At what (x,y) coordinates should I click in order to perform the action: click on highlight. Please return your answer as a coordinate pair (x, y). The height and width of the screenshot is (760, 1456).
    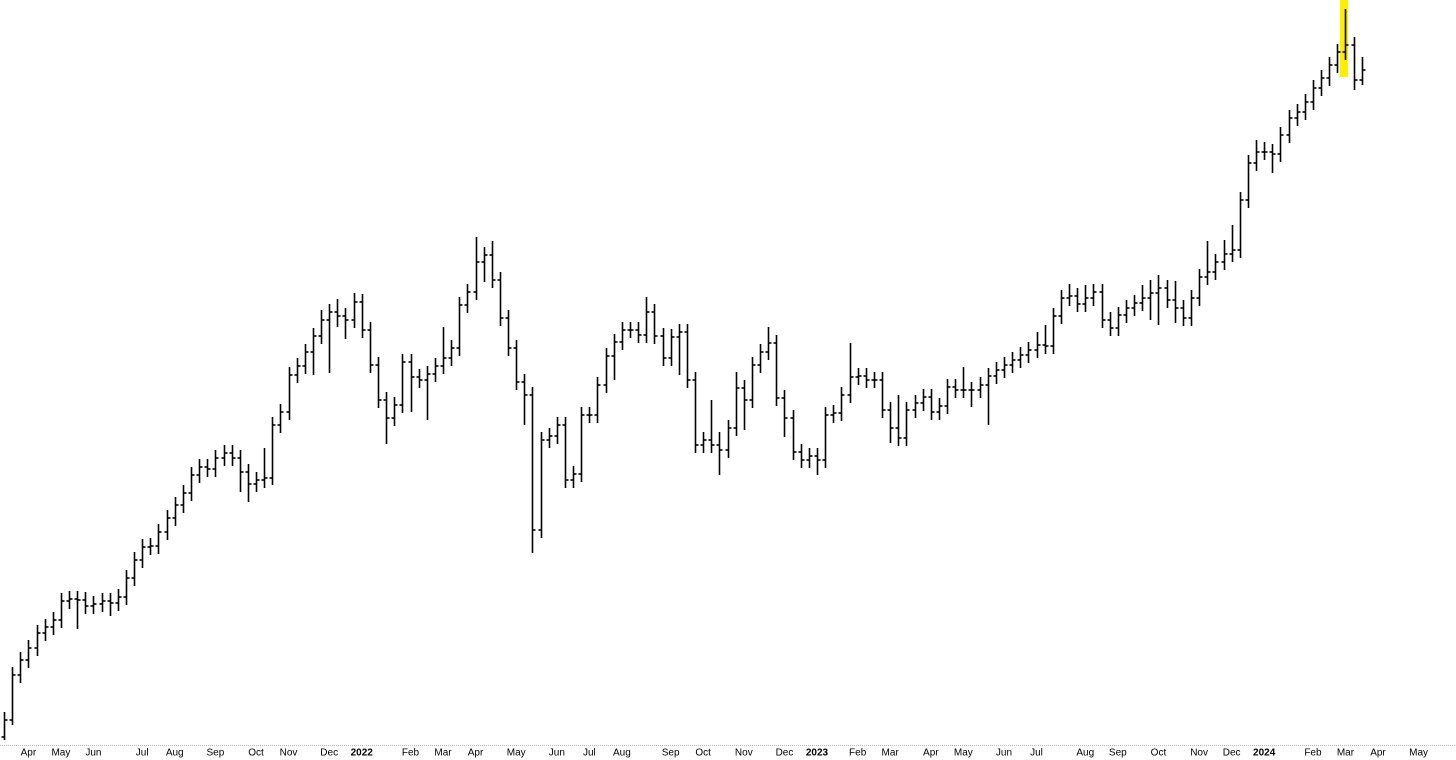
    Looking at the image, I should click on (1344, 38).